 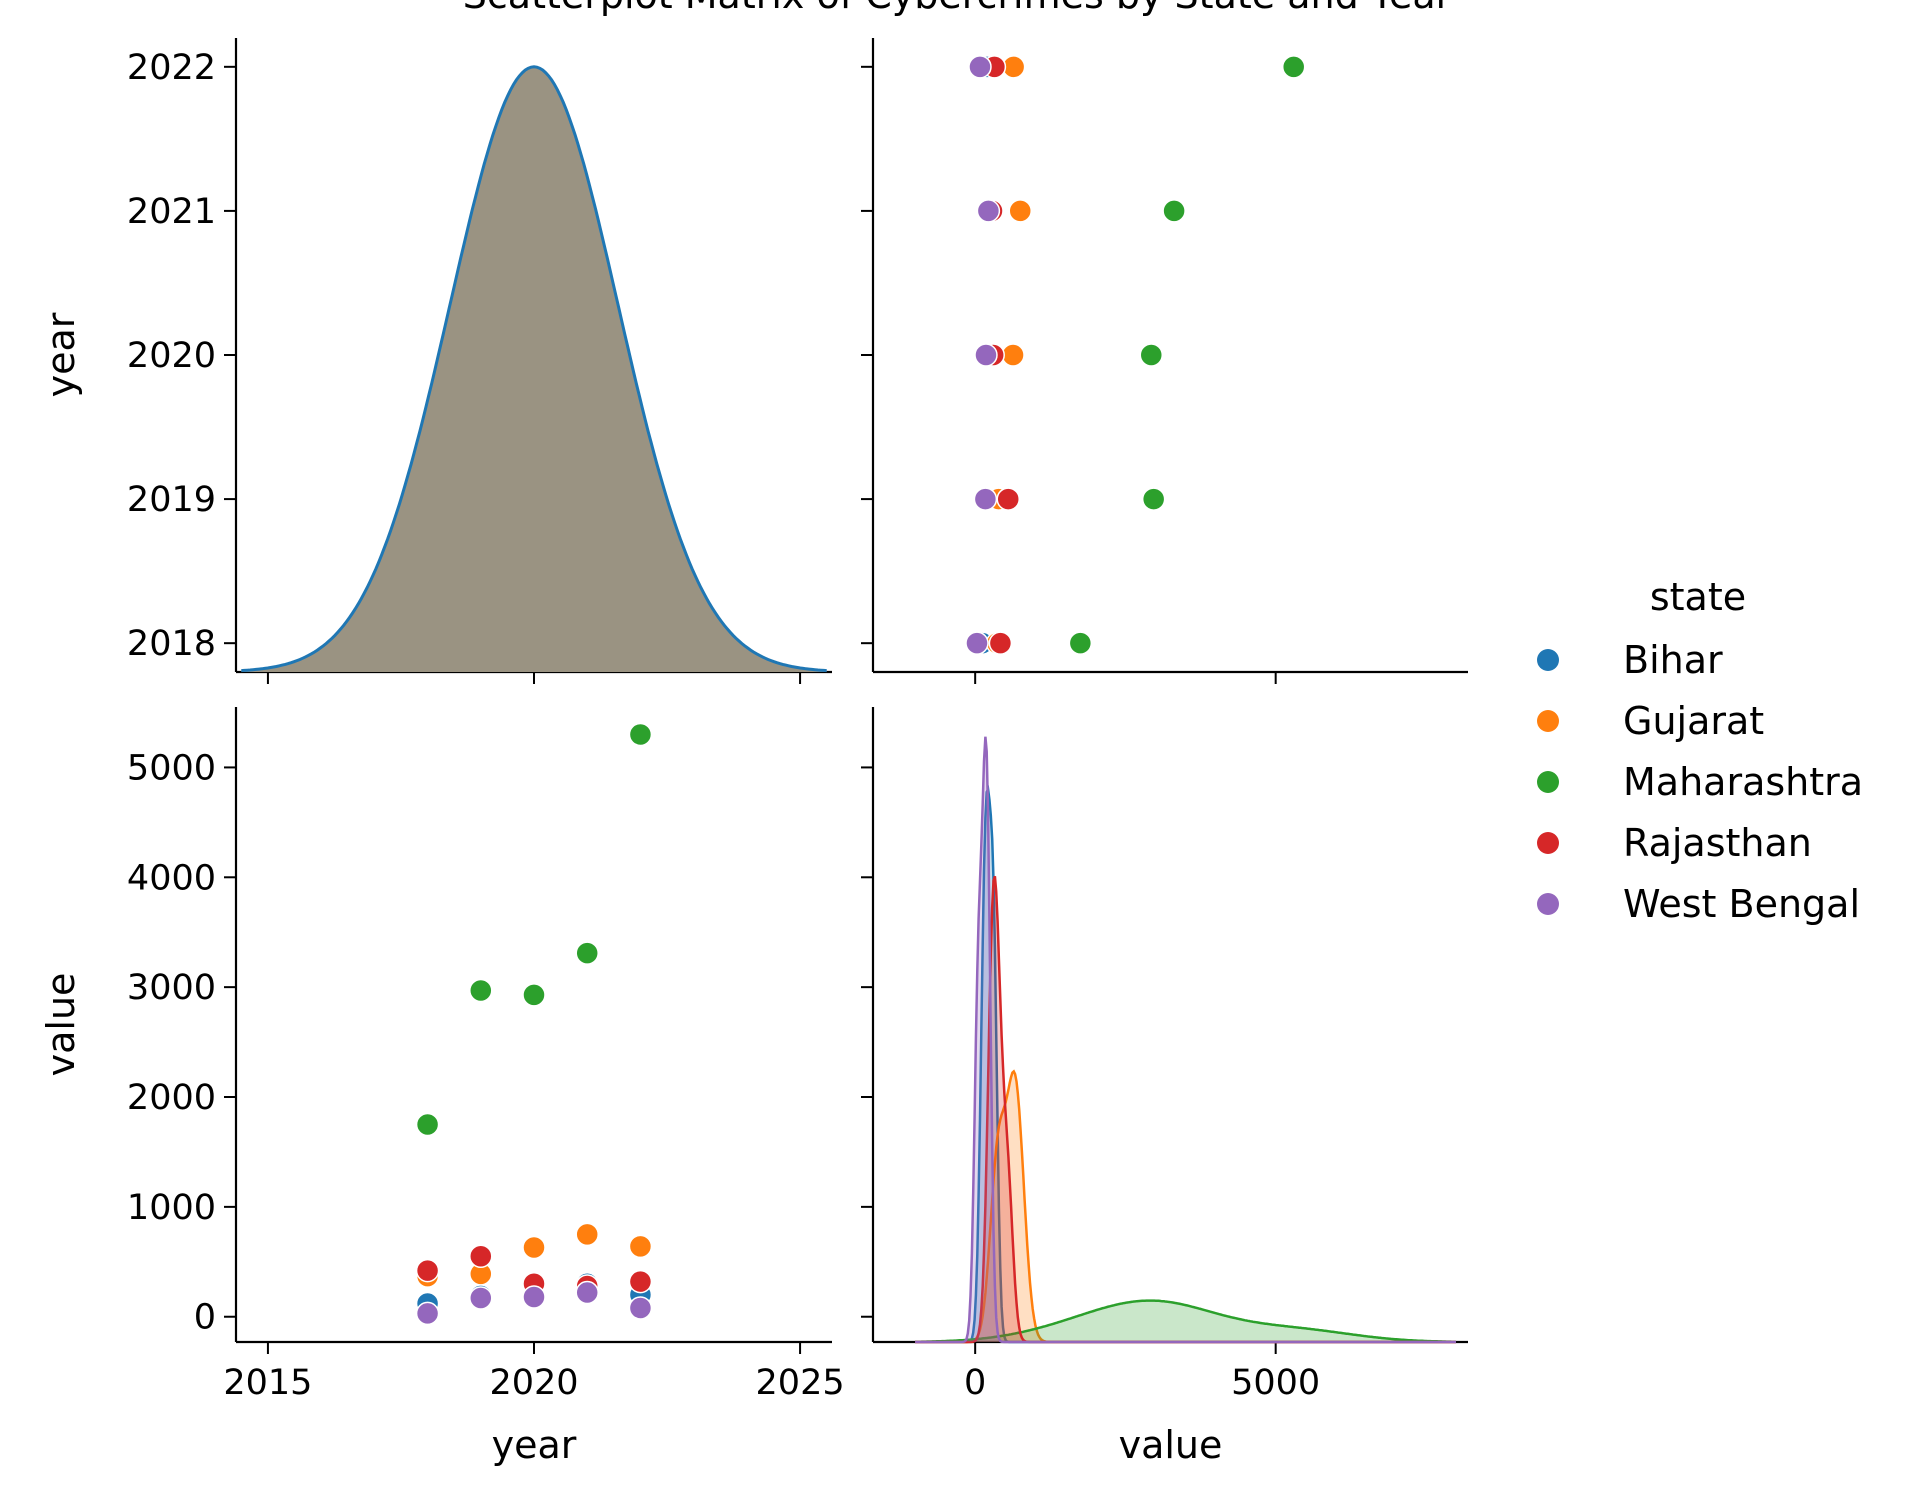 I want to click on point-west-bengal-bl-2022, so click(x=640, y=1308).